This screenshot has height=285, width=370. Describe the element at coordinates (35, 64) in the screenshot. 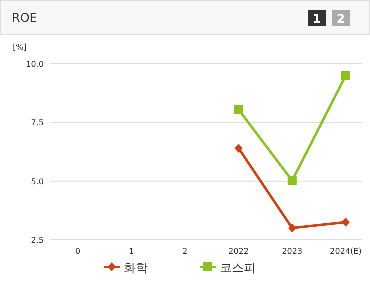

I see `y-tick-label: 10.0` at that location.